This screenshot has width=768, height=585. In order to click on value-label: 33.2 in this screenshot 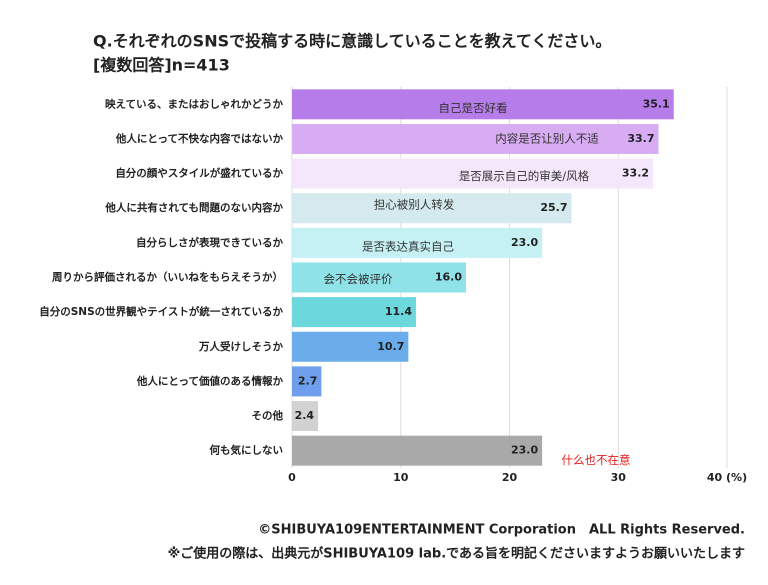, I will do `click(635, 173)`.